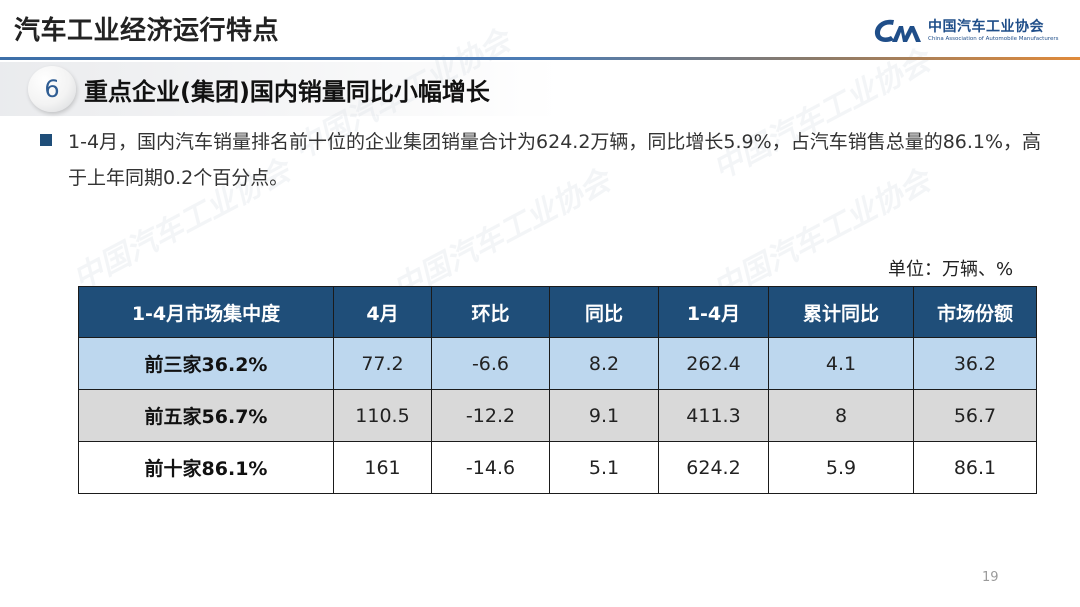  What do you see at coordinates (841, 363) in the screenshot?
I see `table-cell: 4.1` at bounding box center [841, 363].